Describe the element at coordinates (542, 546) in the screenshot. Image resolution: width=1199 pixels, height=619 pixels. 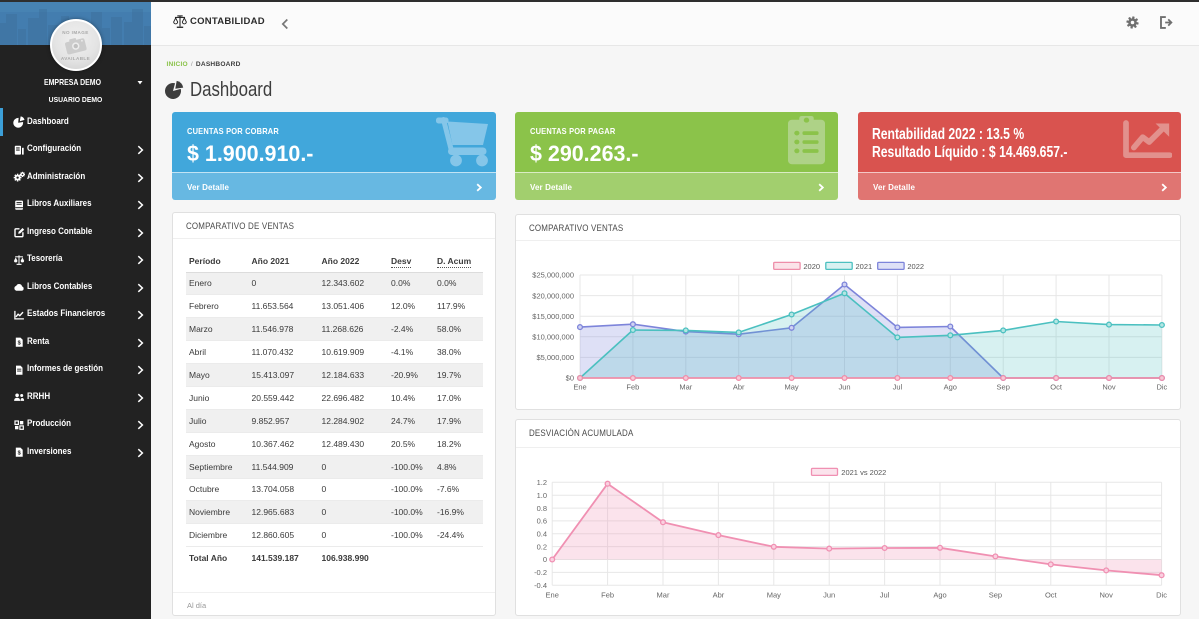
I see `svg-text: 0.2` at that location.